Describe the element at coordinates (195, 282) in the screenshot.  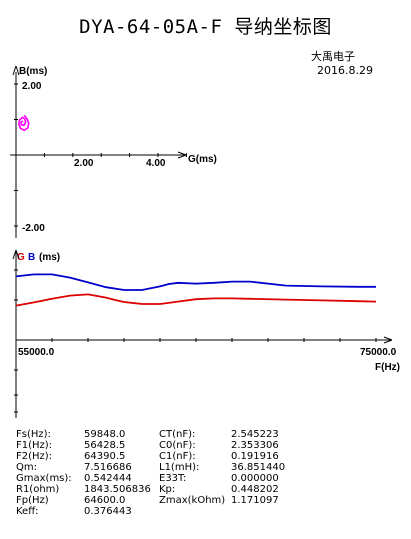
I see `b-series-line` at that location.